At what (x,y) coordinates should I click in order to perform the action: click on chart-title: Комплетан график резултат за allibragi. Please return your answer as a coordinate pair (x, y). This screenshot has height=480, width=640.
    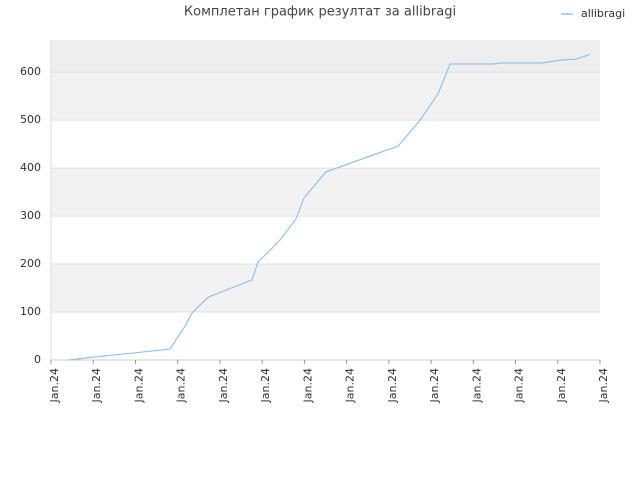
    Looking at the image, I should click on (320, 12).